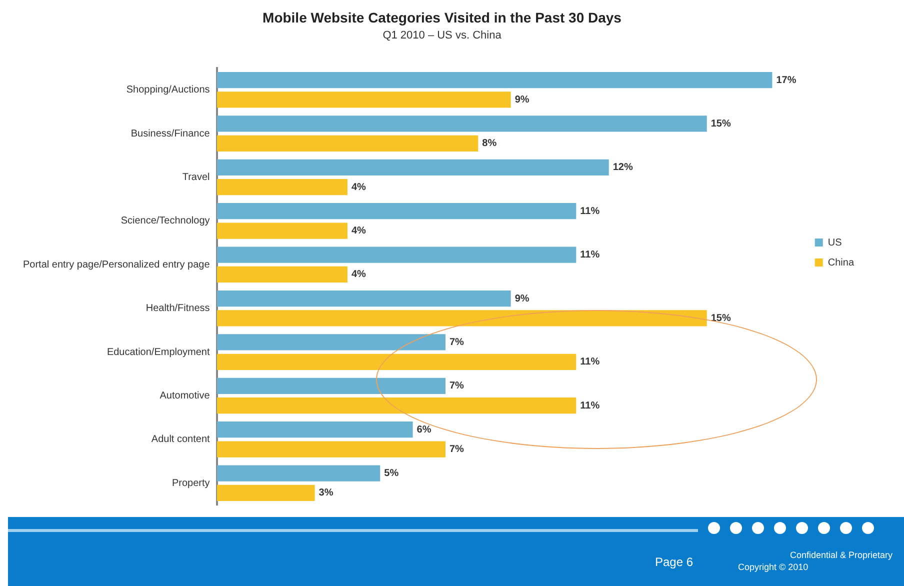  Describe the element at coordinates (165, 221) in the screenshot. I see `y-tick-label: Science/Technology` at that location.